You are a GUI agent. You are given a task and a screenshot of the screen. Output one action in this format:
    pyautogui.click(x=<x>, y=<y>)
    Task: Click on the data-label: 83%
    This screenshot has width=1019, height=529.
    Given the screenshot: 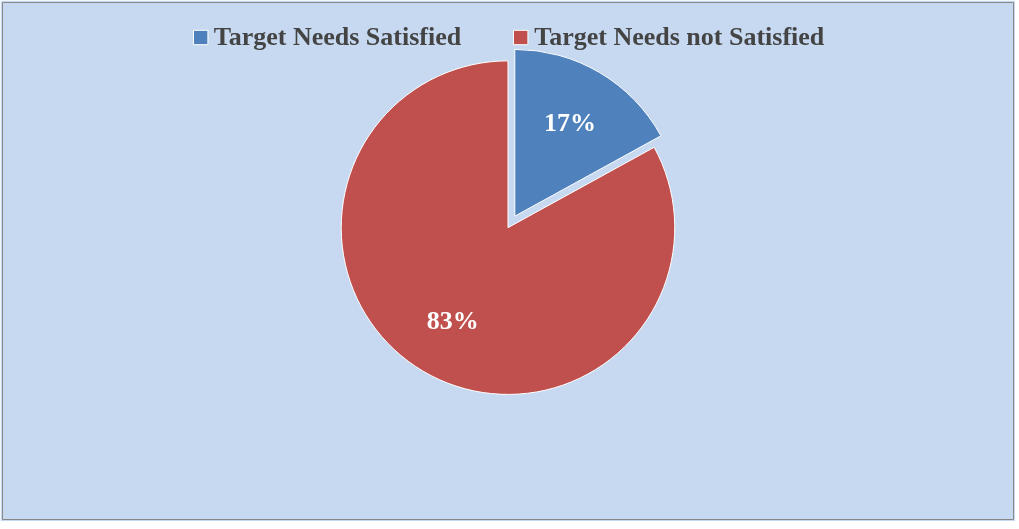 What is the action you would take?
    pyautogui.click(x=452, y=321)
    